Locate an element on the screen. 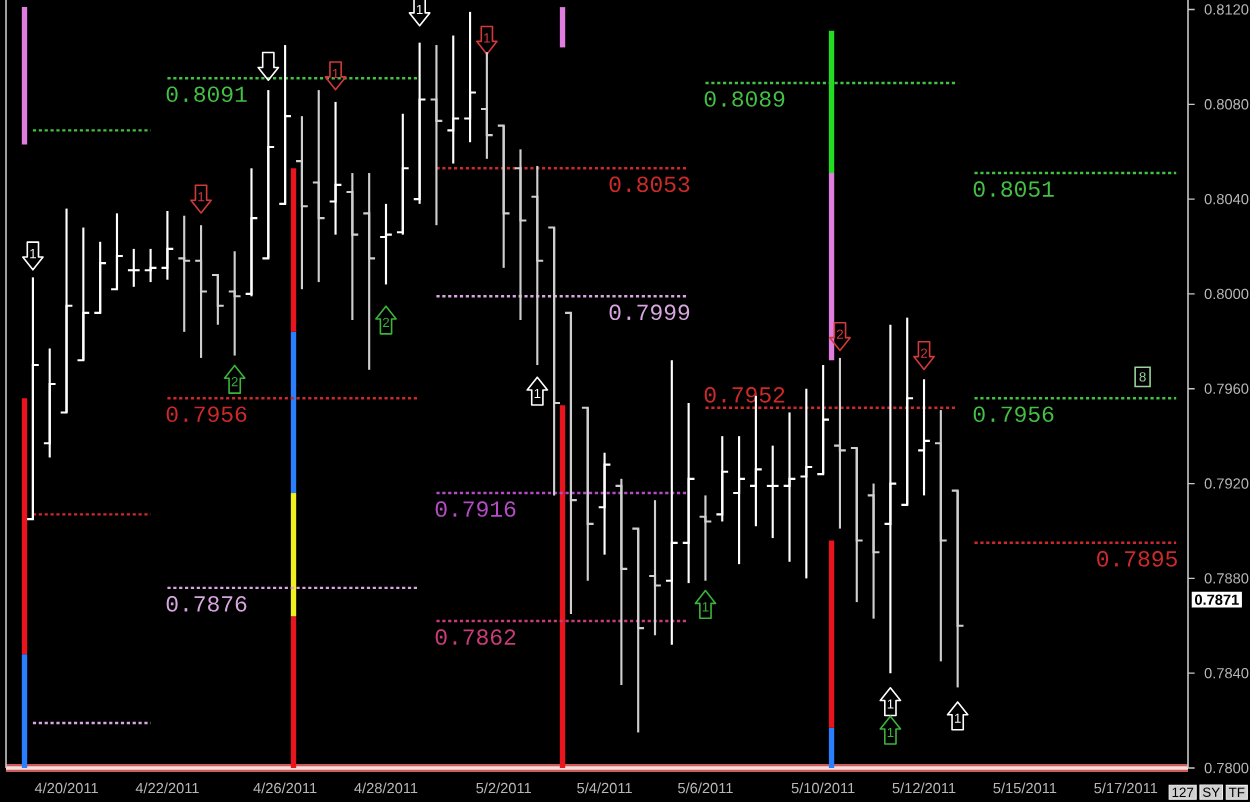 This screenshot has height=802, width=1250. series-label: 0.8089 is located at coordinates (744, 99).